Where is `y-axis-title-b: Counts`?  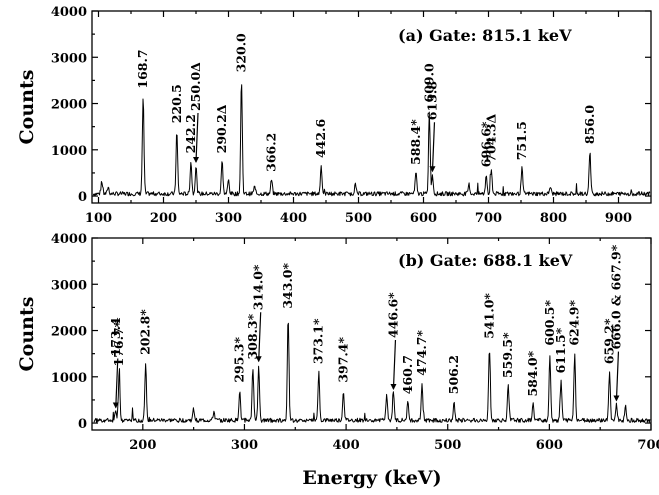 y-axis-title-b: Counts is located at coordinates (27, 334).